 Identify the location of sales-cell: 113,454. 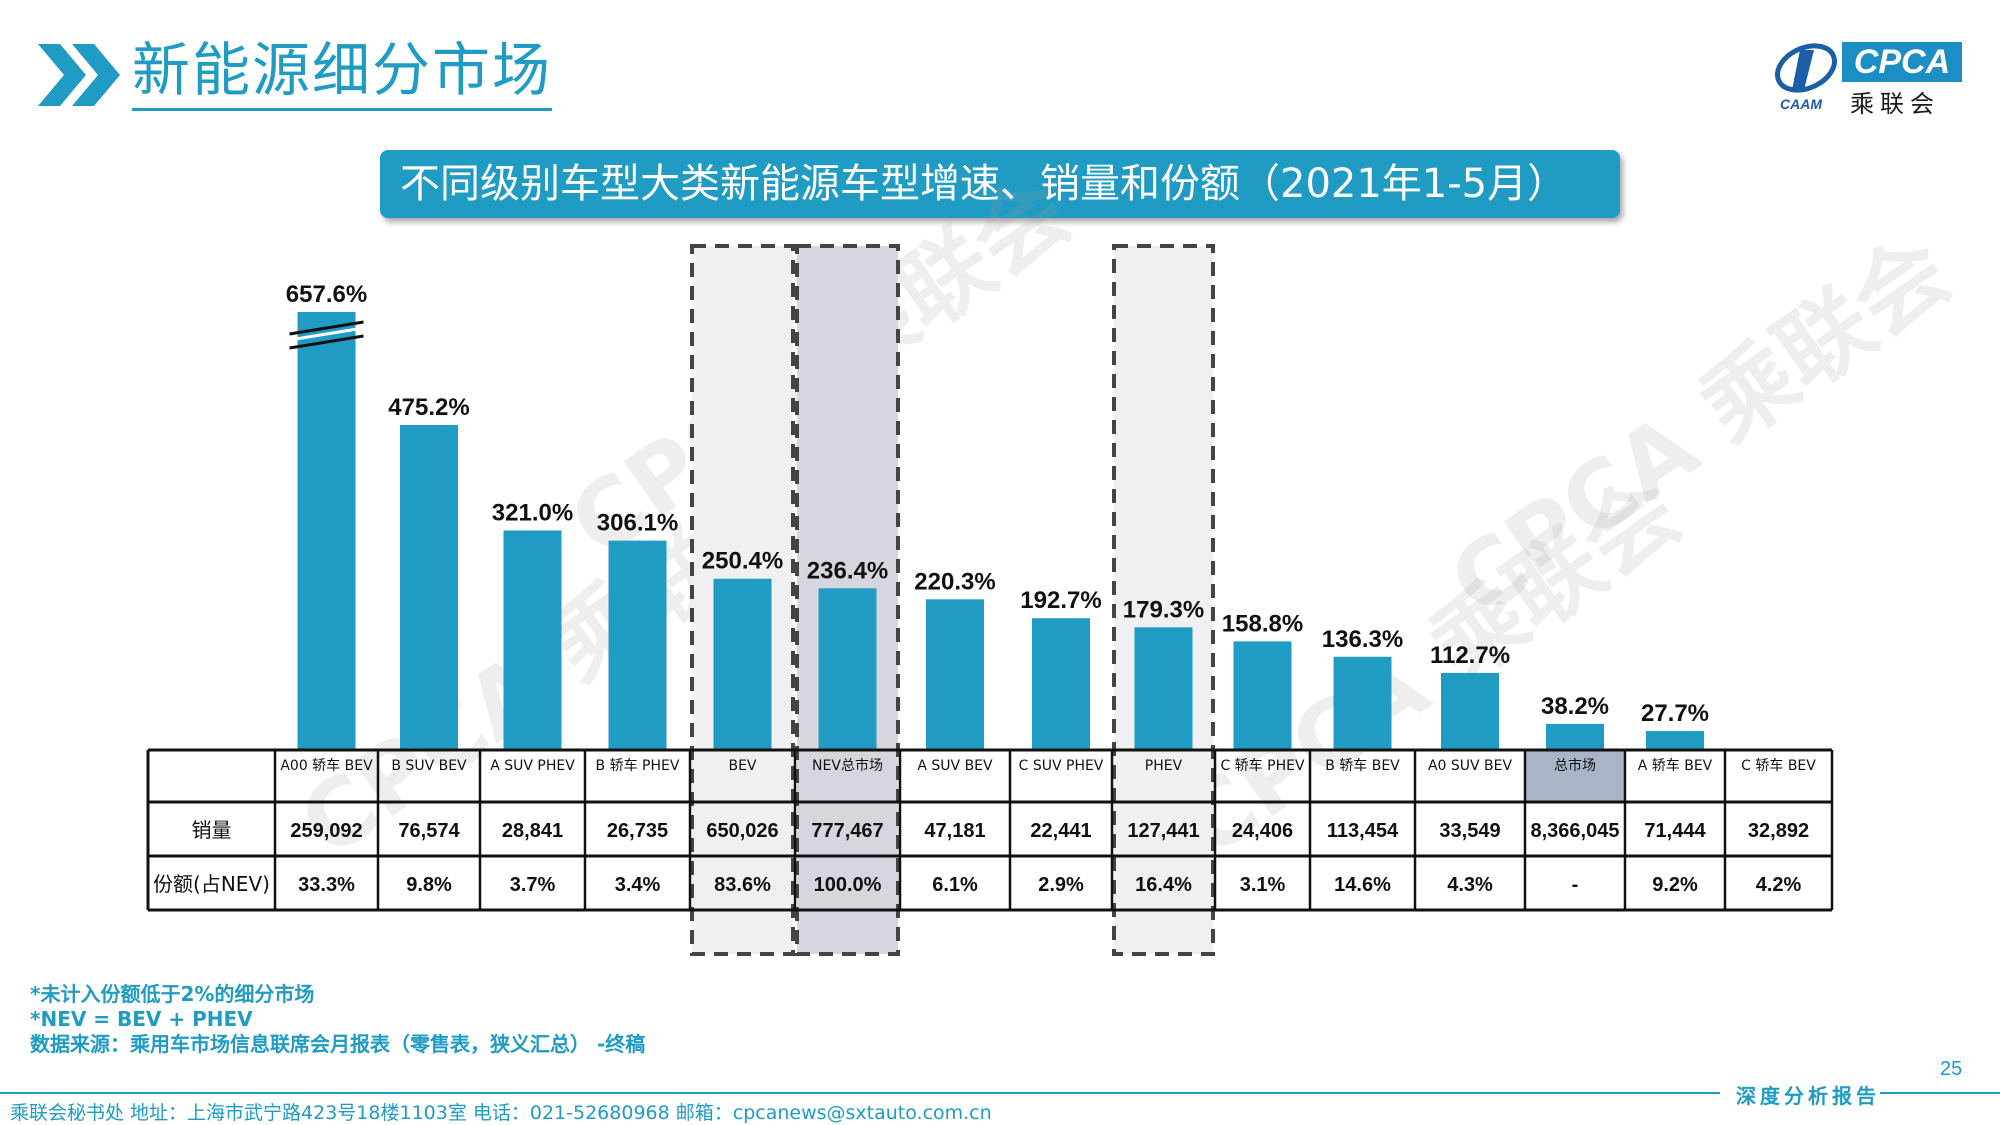
(1363, 831).